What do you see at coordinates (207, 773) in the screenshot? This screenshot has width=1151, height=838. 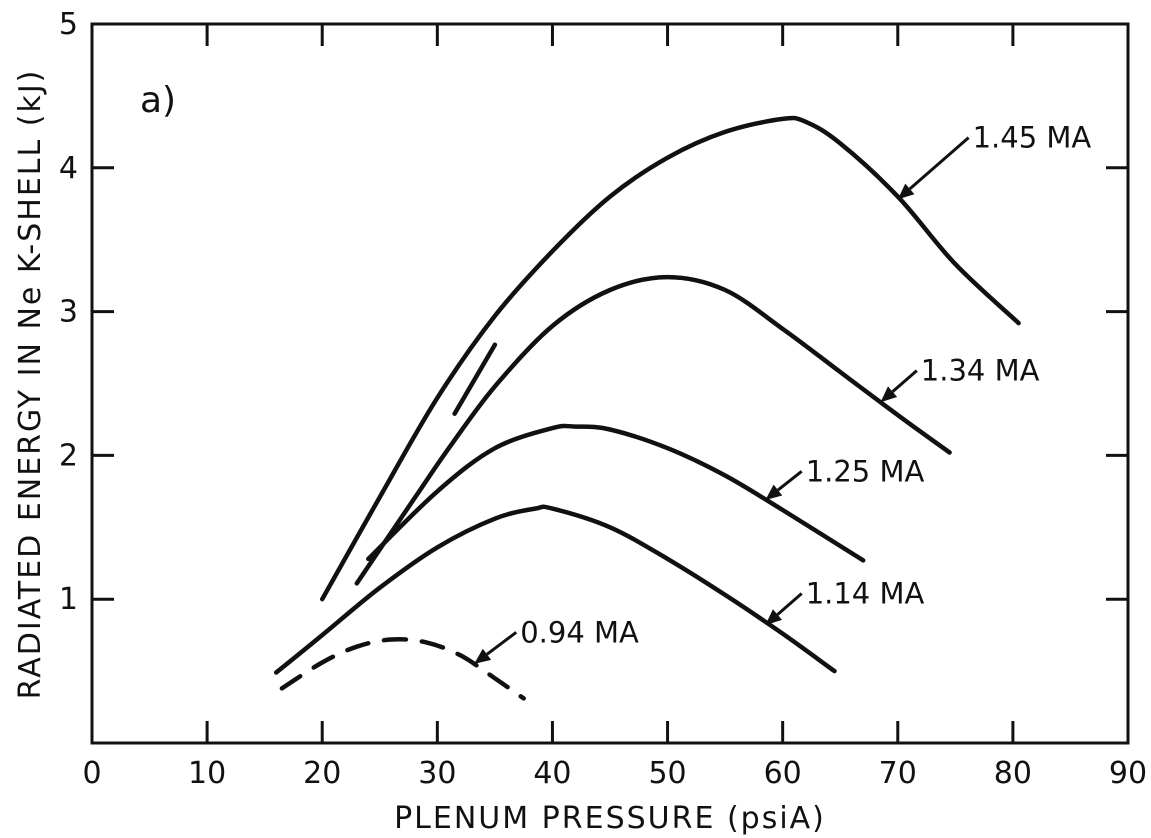 I see `x-tick-label: 10` at bounding box center [207, 773].